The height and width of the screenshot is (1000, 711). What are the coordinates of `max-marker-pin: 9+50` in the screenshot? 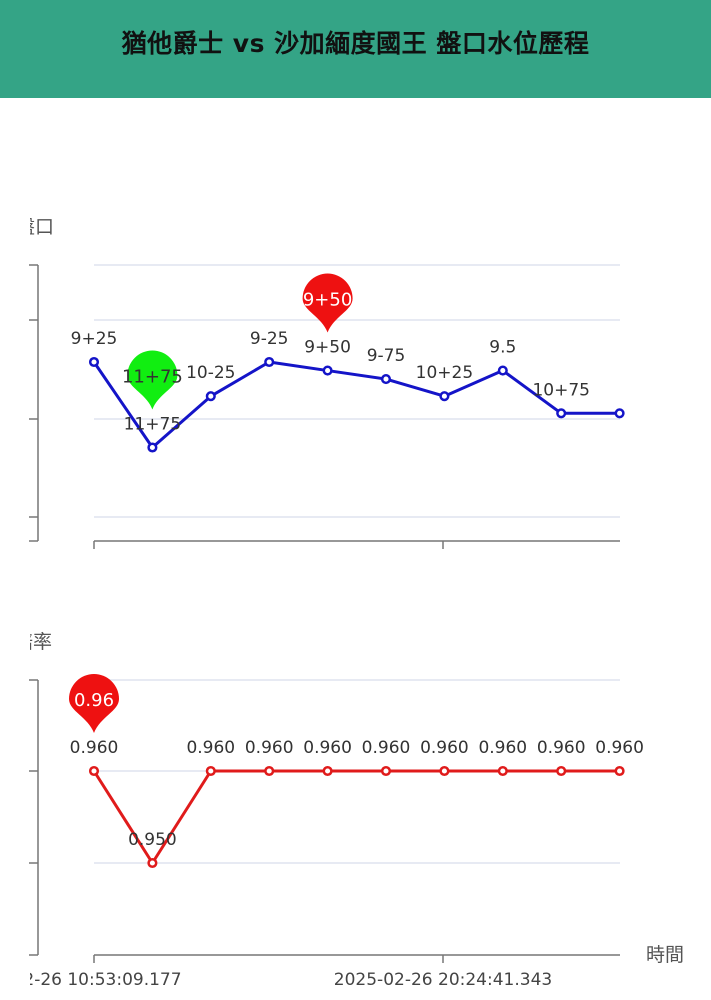 It's located at (327, 303).